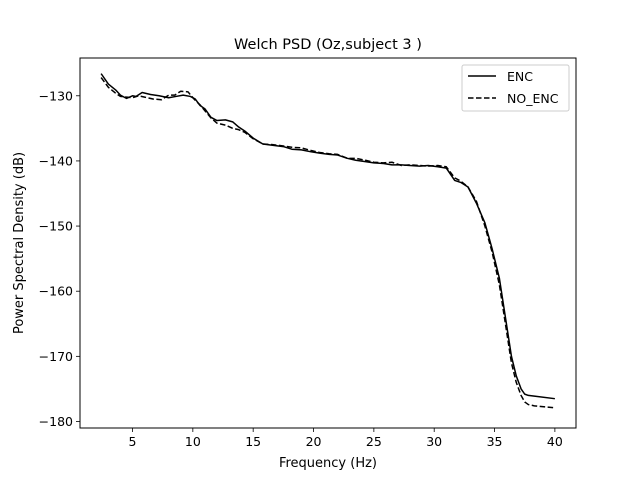 This screenshot has height=480, width=640. I want to click on y-tick-label: −130, so click(56, 95).